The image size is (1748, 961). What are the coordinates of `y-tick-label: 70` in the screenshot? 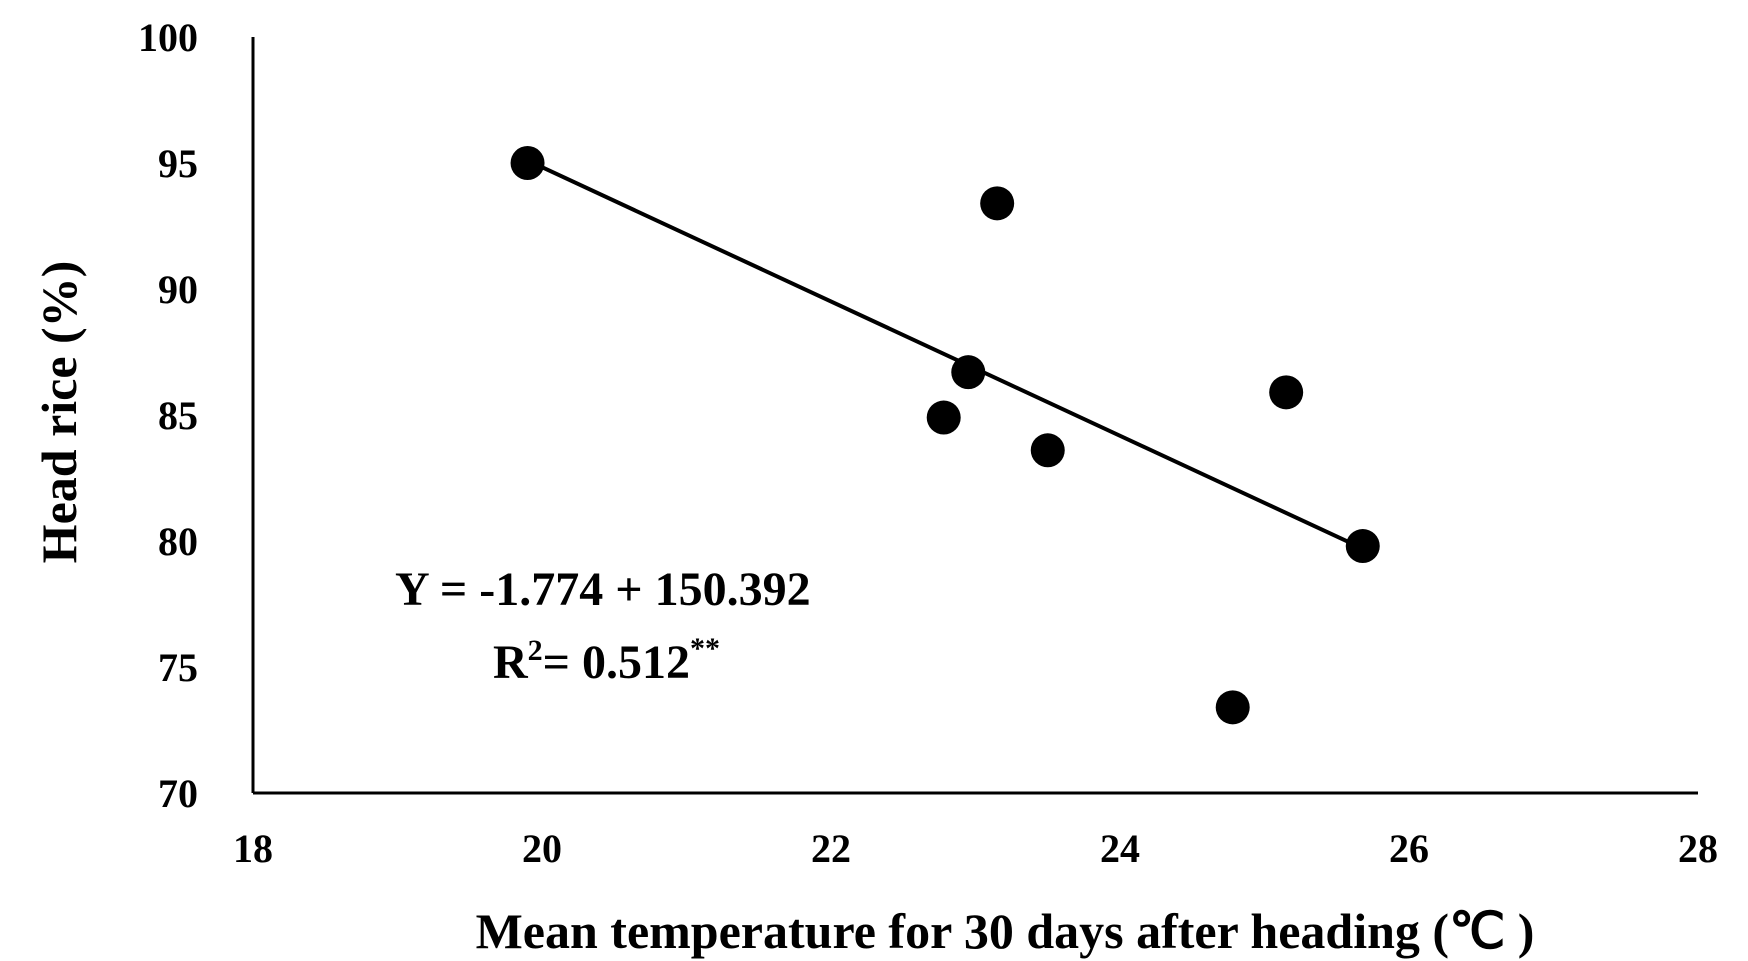 It's located at (178, 793).